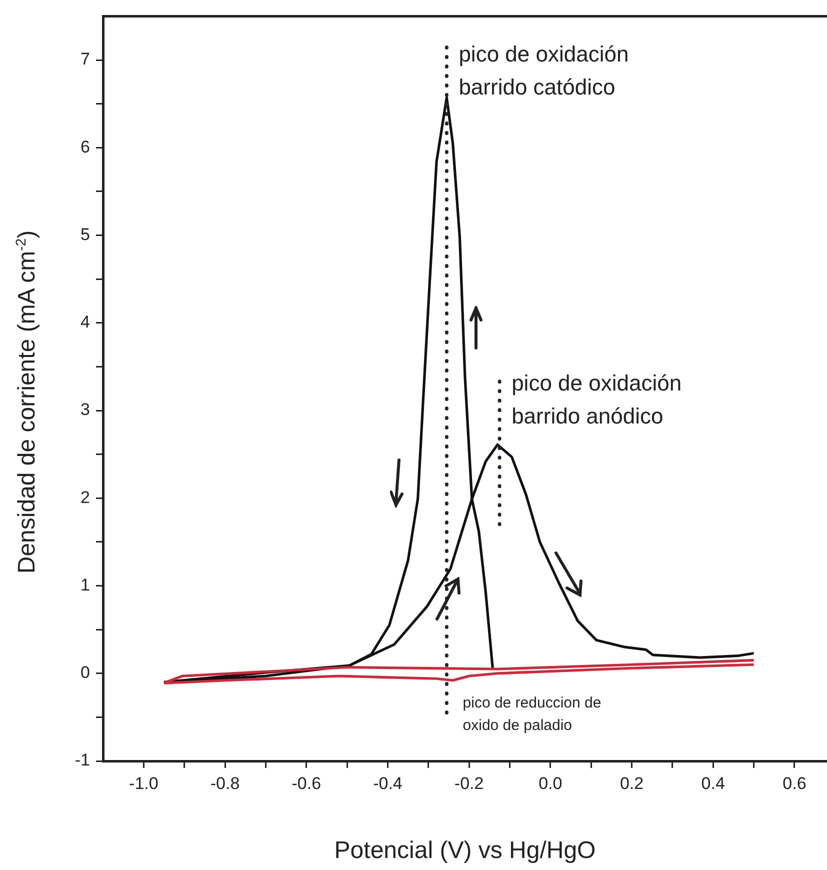  Describe the element at coordinates (85, 410) in the screenshot. I see `y-tick-label: 3` at that location.